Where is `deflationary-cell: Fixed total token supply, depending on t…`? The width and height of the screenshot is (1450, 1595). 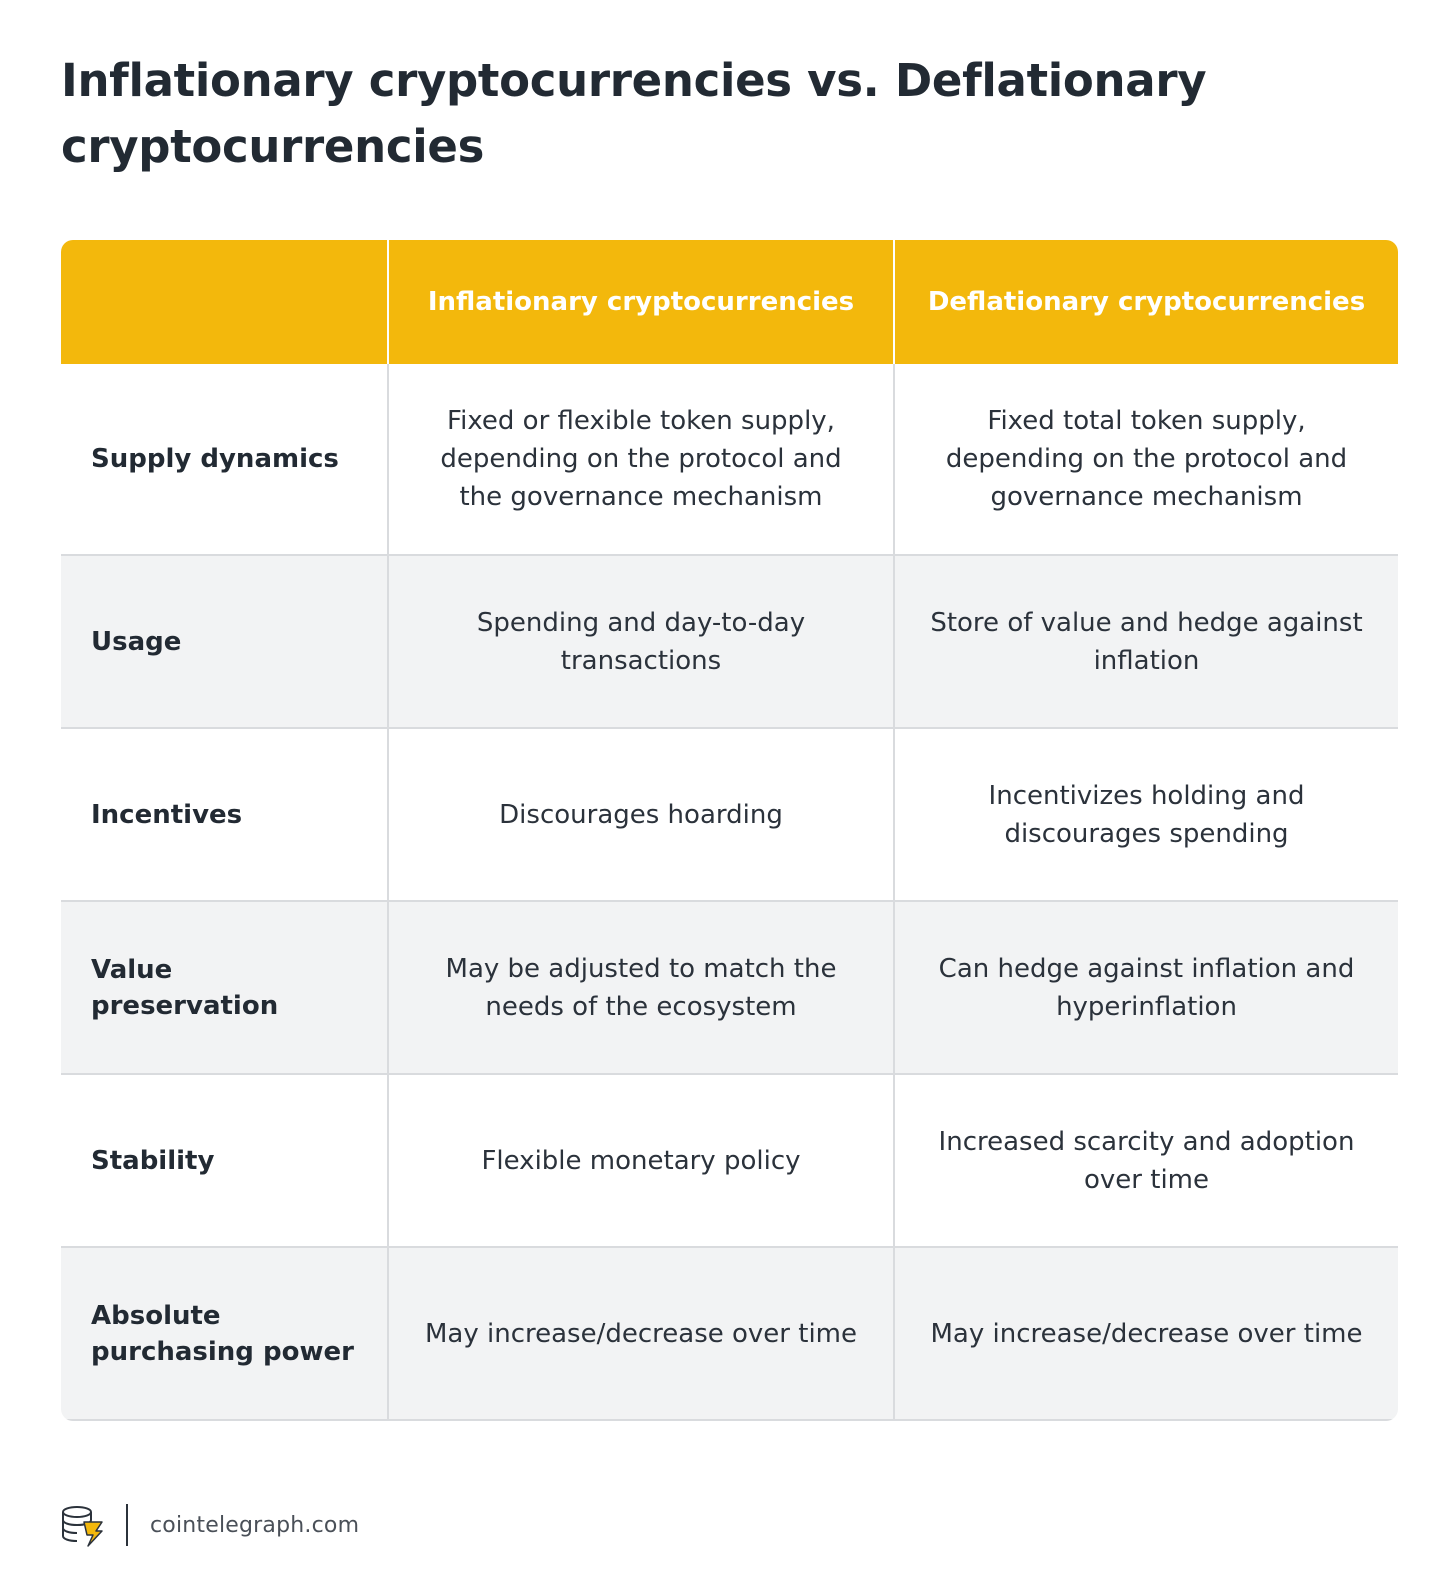 deflationary-cell: Fixed total token supply, depending on t… is located at coordinates (1145, 459).